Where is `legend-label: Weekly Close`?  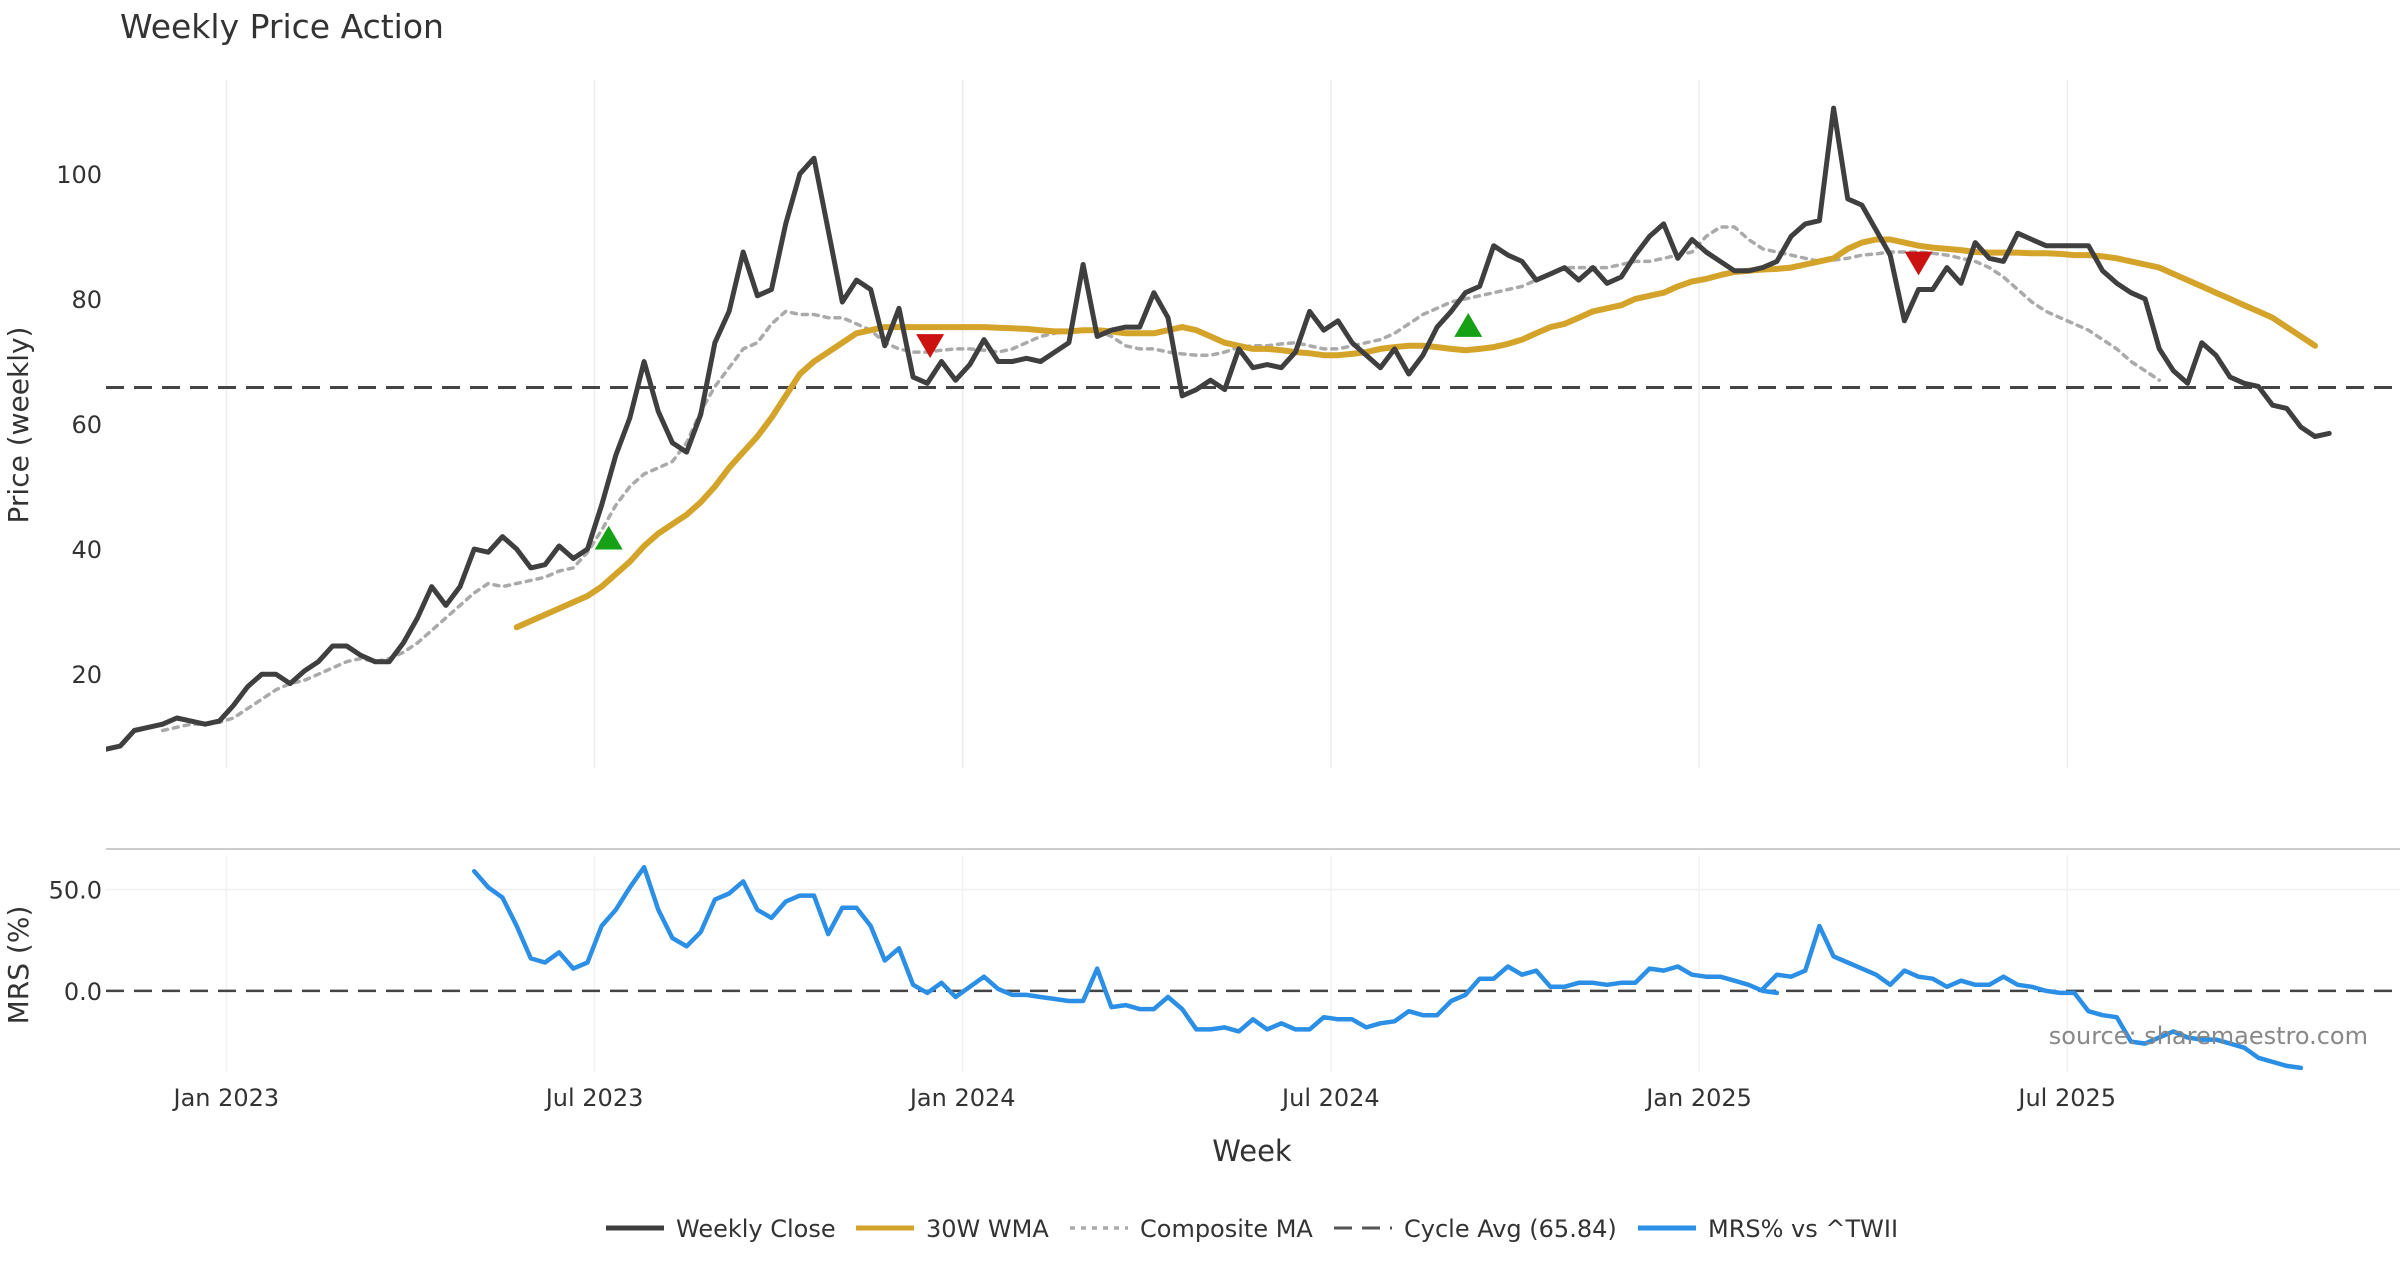 legend-label: Weekly Close is located at coordinates (756, 1229).